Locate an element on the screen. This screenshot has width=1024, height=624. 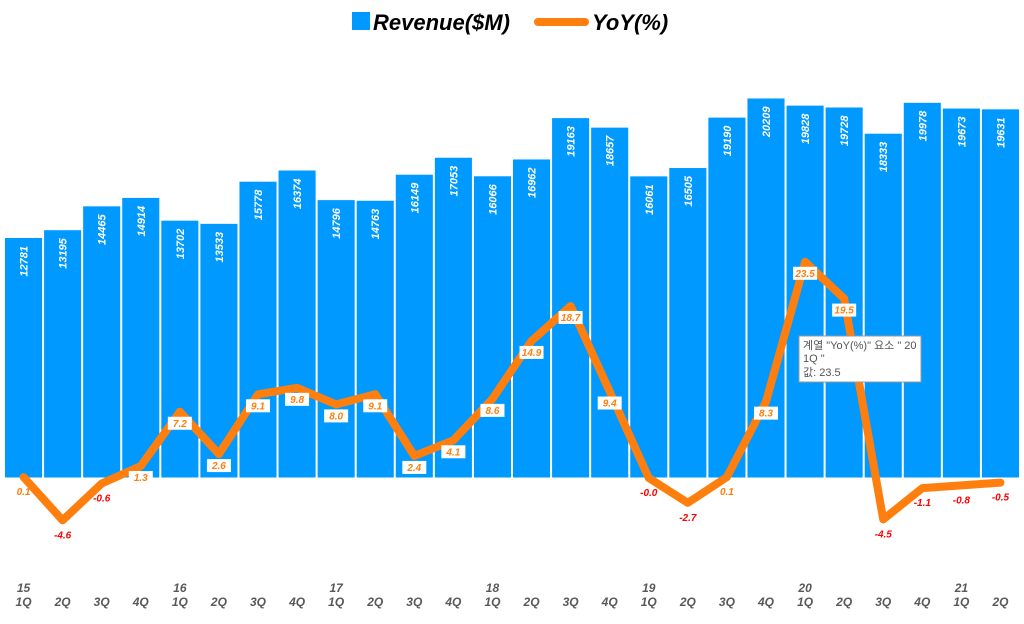
yoy-value-label: 14.9 is located at coordinates (532, 353).